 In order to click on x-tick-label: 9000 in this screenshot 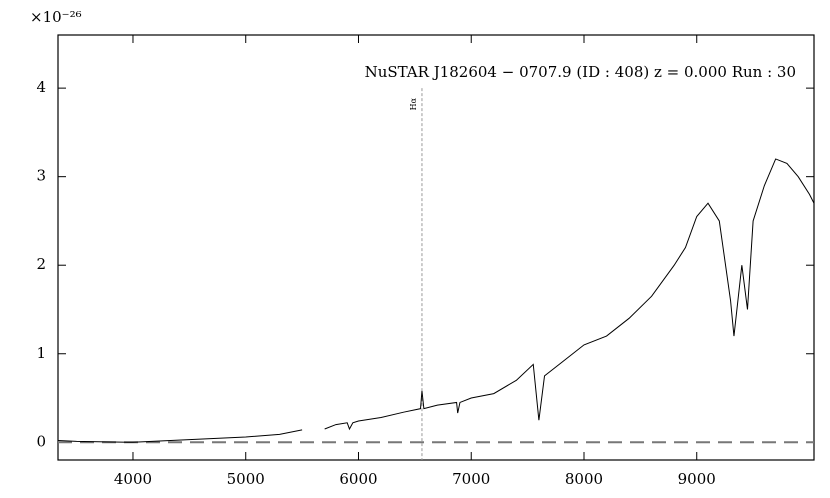, I will do `click(697, 479)`.